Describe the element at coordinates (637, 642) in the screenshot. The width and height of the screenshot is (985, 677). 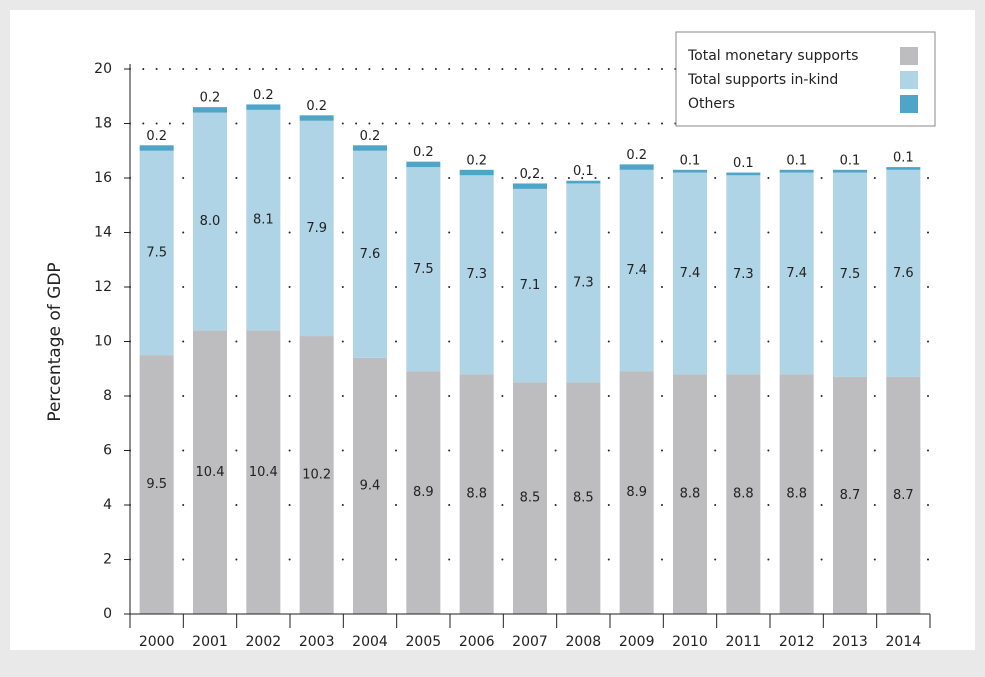
I see `x-tick-label: 2009` at that location.